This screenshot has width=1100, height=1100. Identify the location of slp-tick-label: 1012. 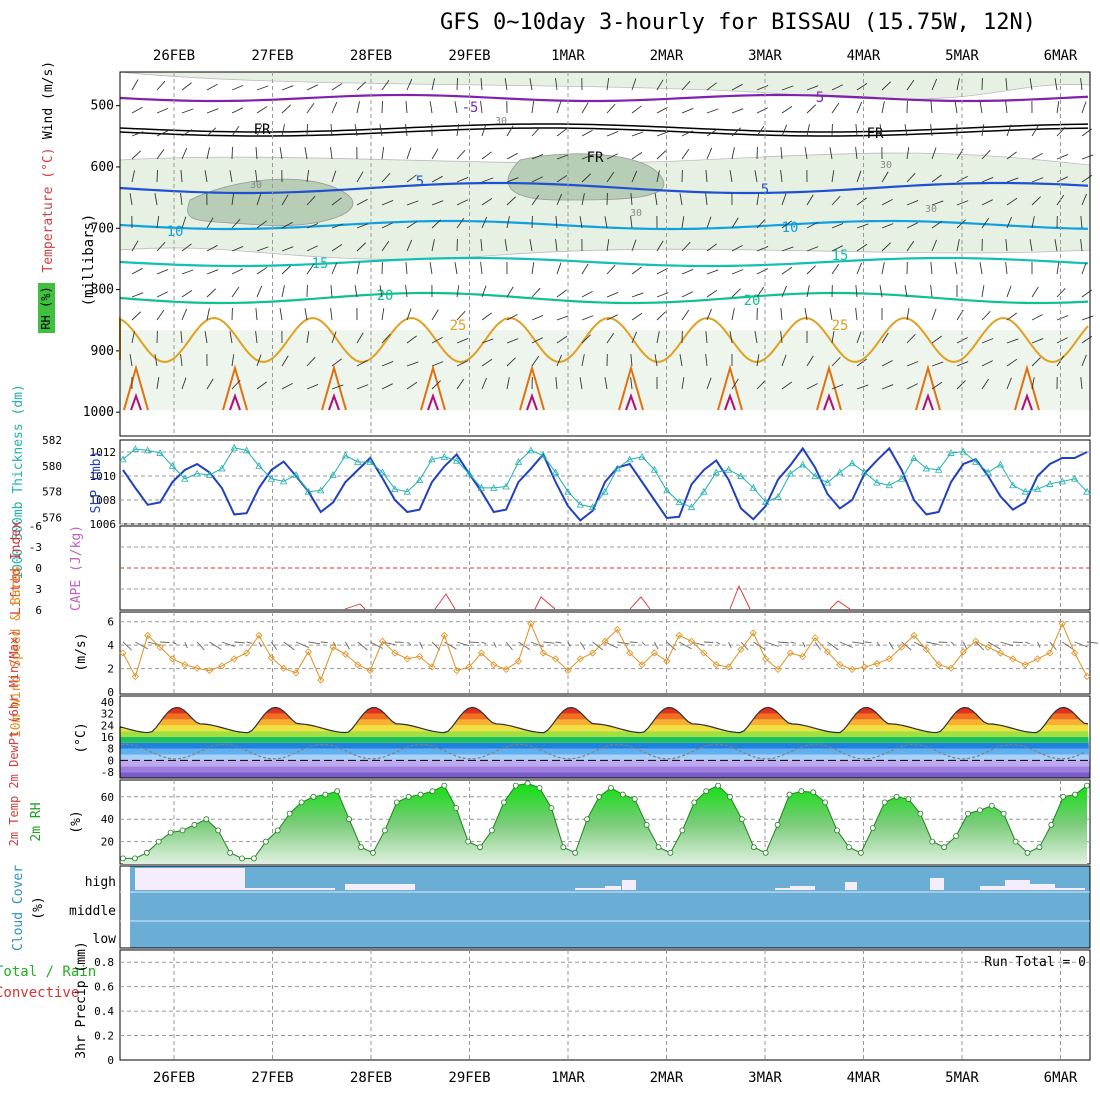
(103, 452).